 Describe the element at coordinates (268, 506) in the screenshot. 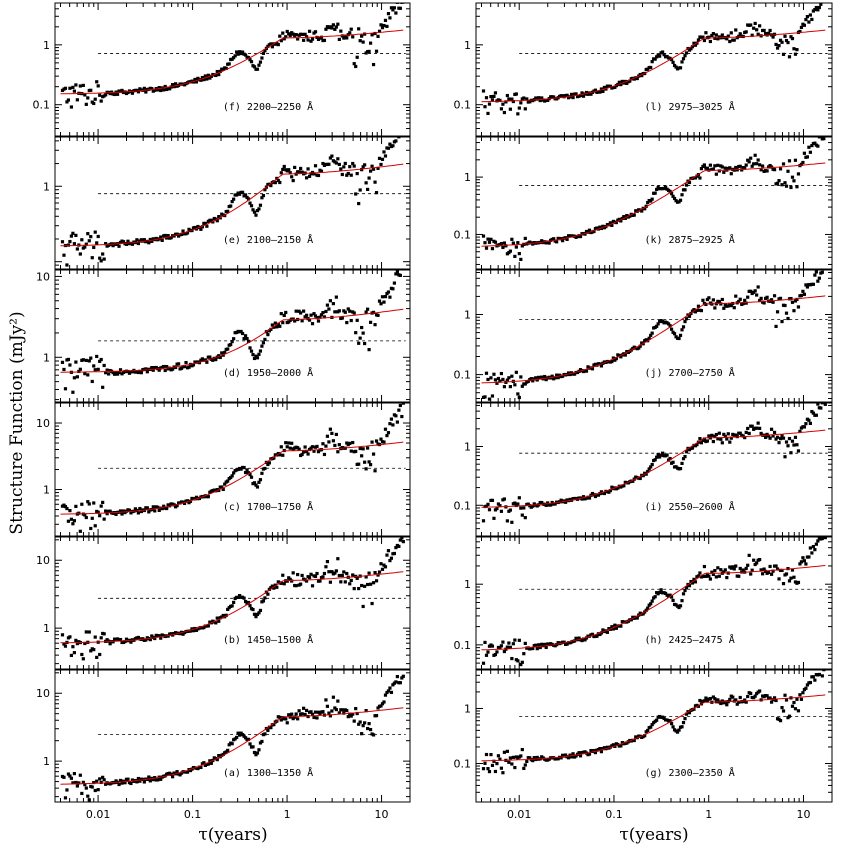

I see `panel-label: (c) 1700–1750 Å` at that location.